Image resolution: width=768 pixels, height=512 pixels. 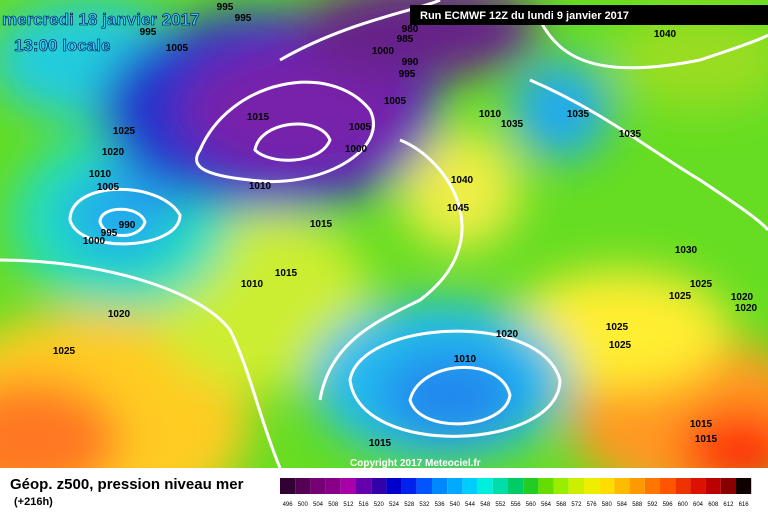 What do you see at coordinates (728, 505) in the screenshot?
I see `colorbar-label: 612` at bounding box center [728, 505].